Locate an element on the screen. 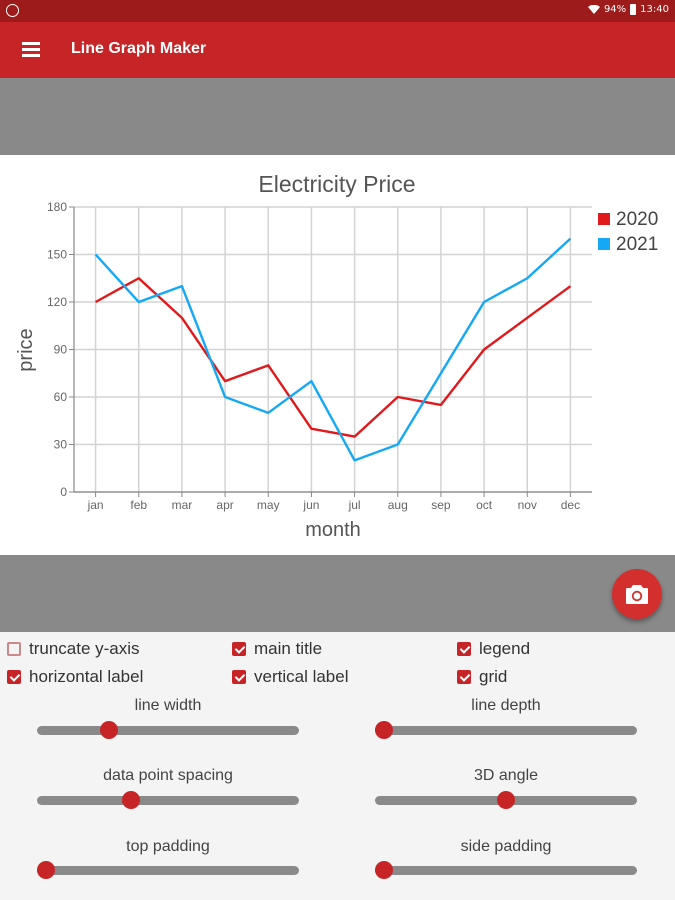  y-tick-label: 30 is located at coordinates (61, 445).